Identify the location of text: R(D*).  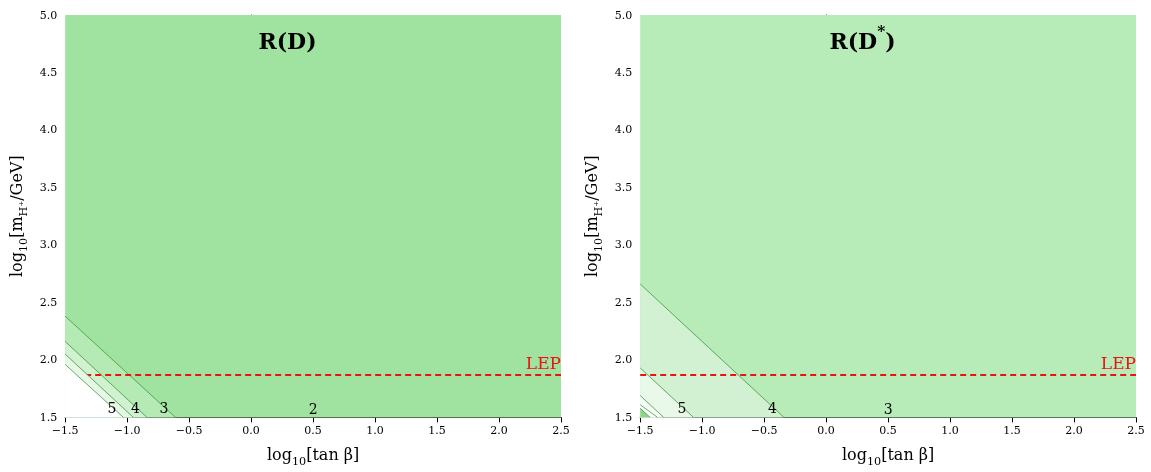
(862, 37).